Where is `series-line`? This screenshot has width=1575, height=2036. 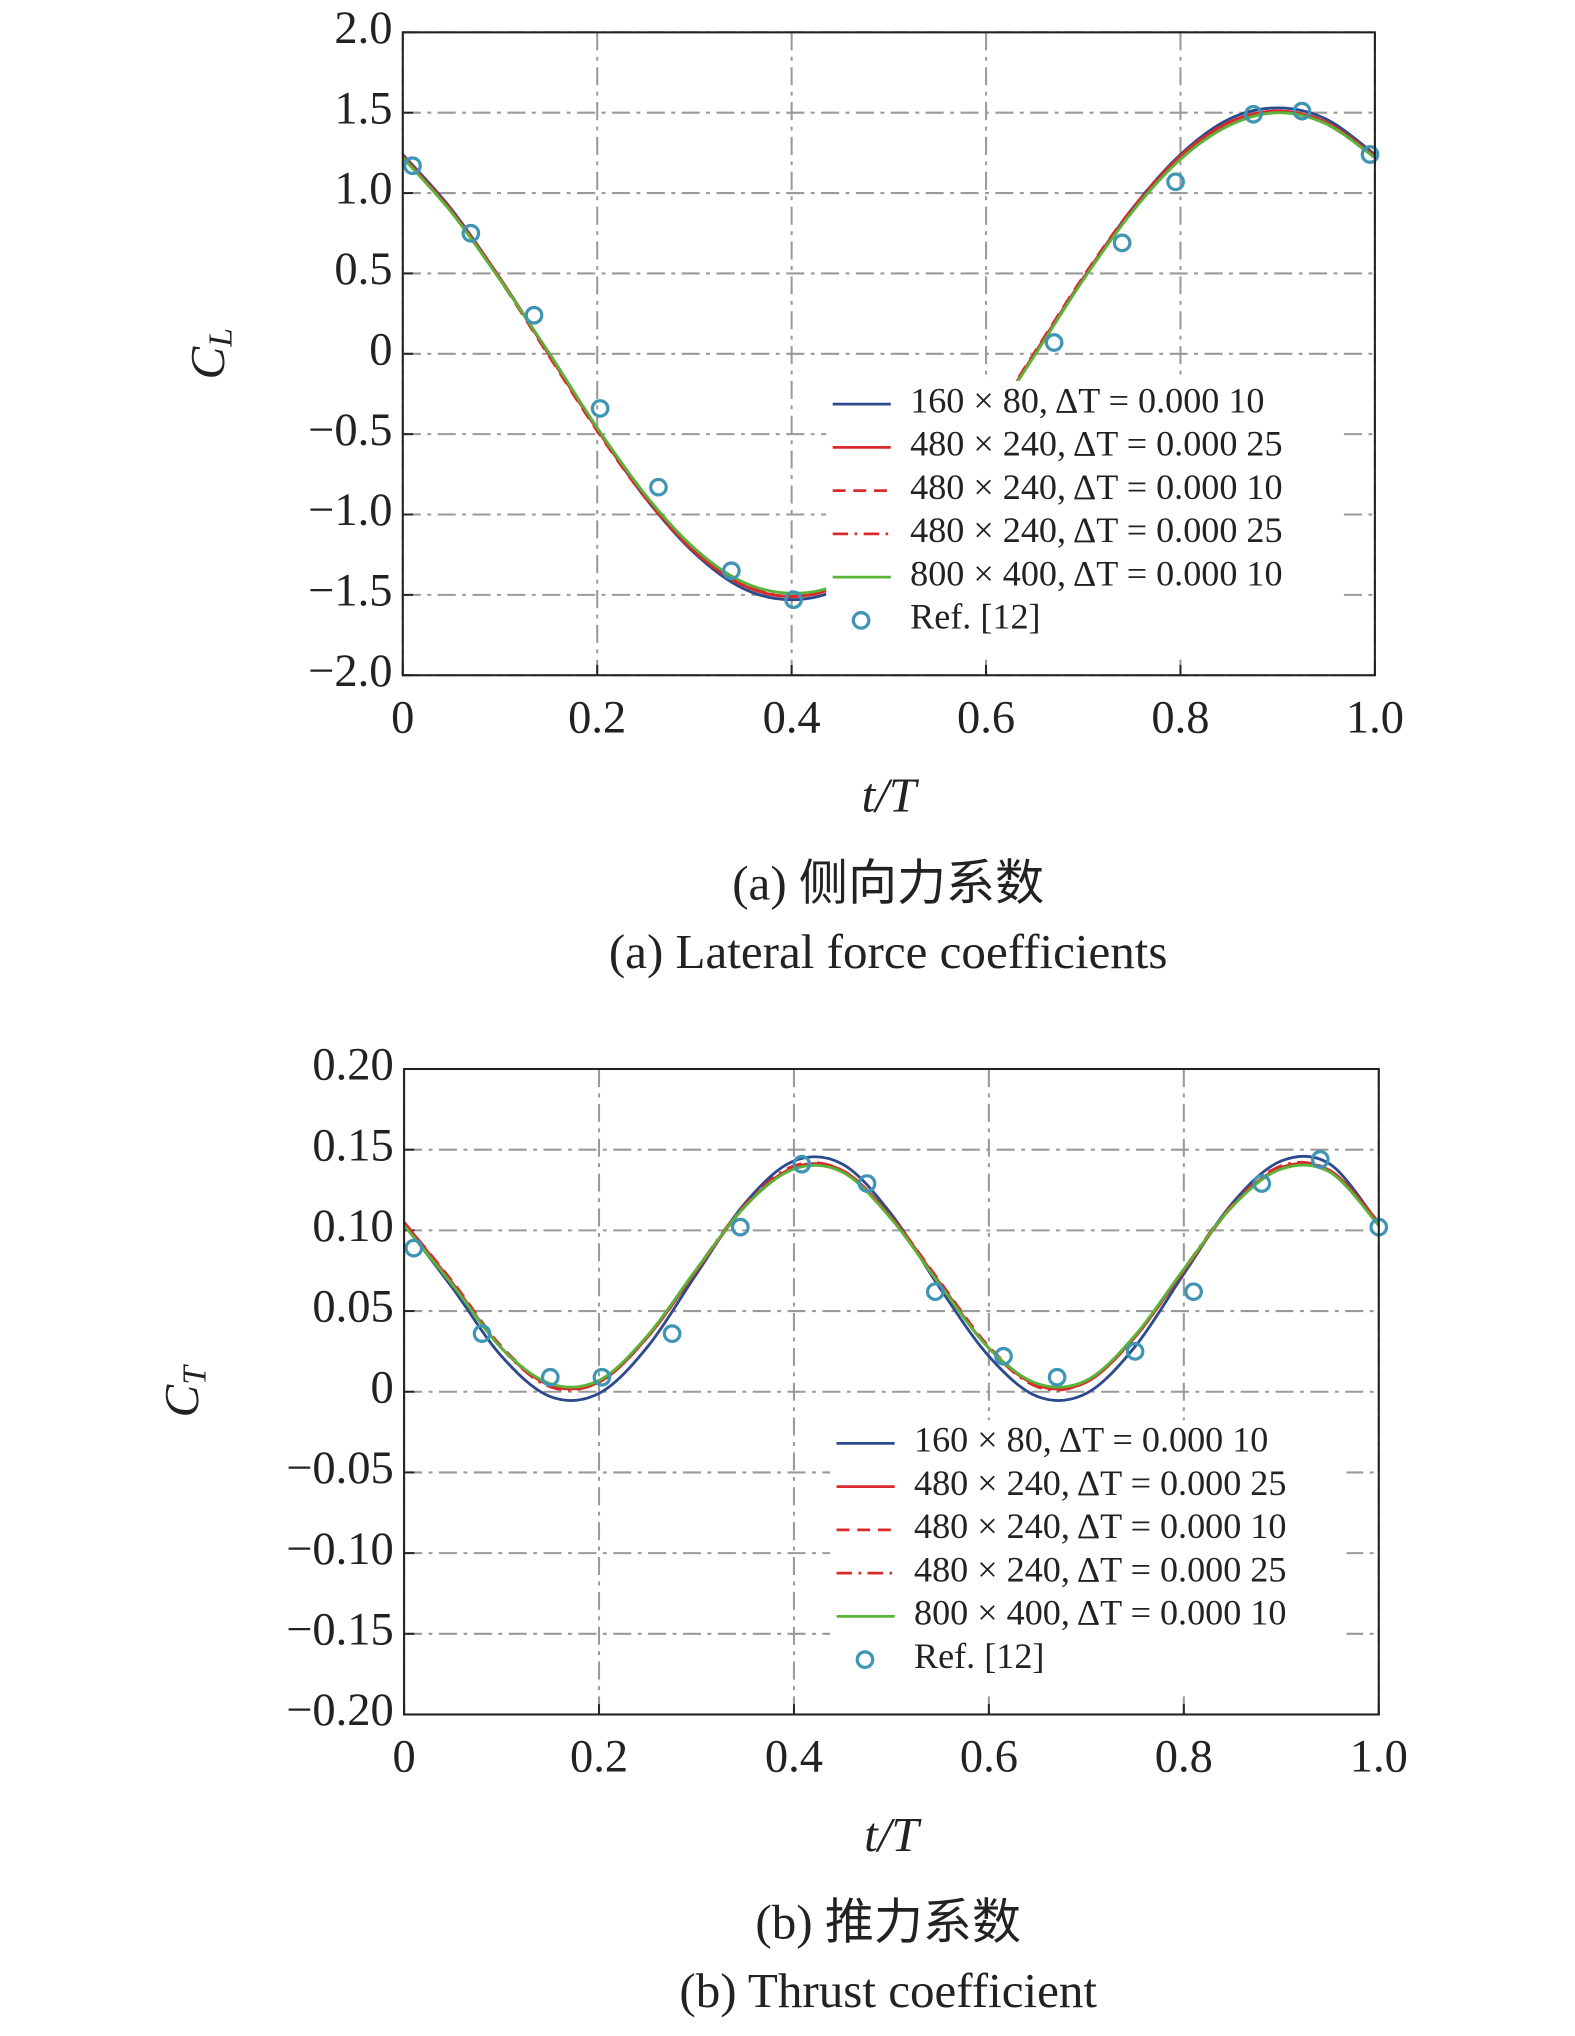
series-line is located at coordinates (891, 1276).